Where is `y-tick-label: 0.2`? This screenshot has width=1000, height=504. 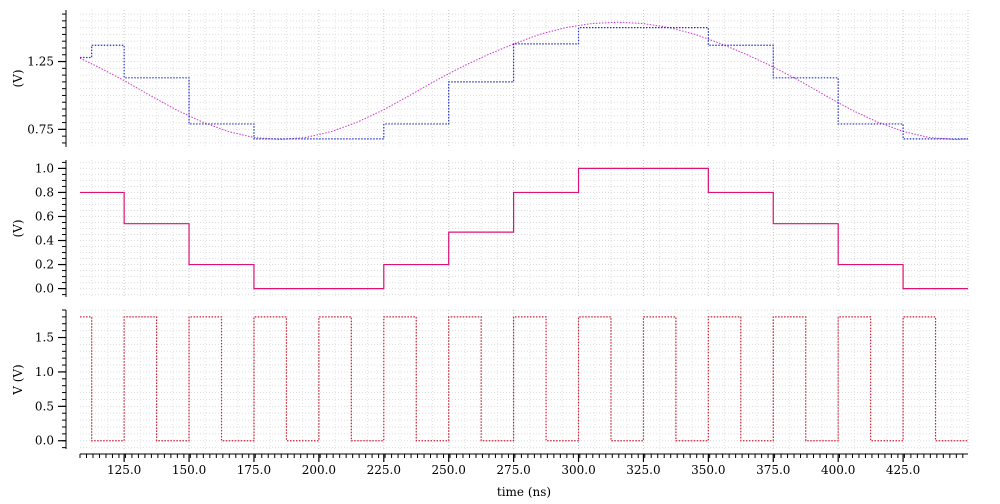 y-tick-label: 0.2 is located at coordinates (44, 265).